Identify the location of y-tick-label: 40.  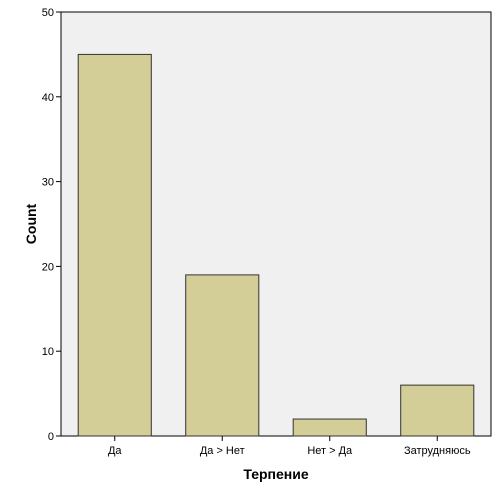
(48, 98).